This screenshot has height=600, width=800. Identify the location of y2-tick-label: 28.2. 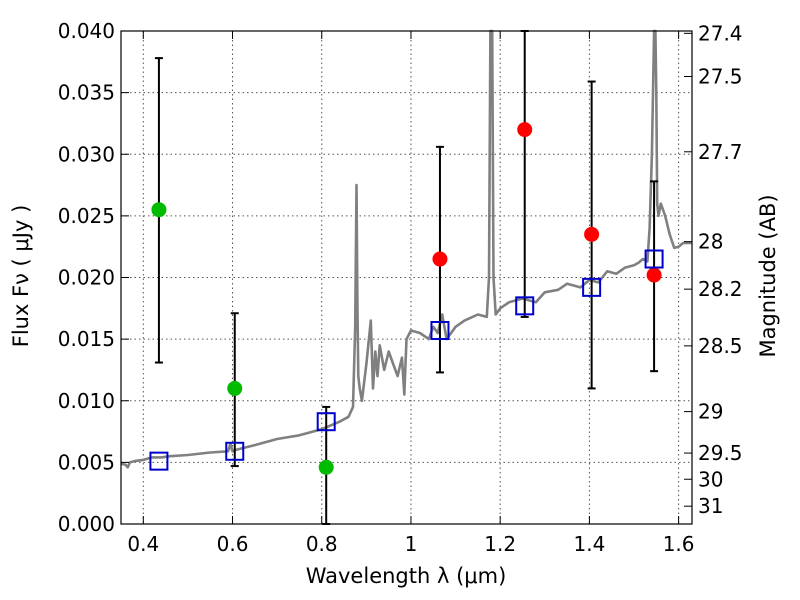
(720, 289).